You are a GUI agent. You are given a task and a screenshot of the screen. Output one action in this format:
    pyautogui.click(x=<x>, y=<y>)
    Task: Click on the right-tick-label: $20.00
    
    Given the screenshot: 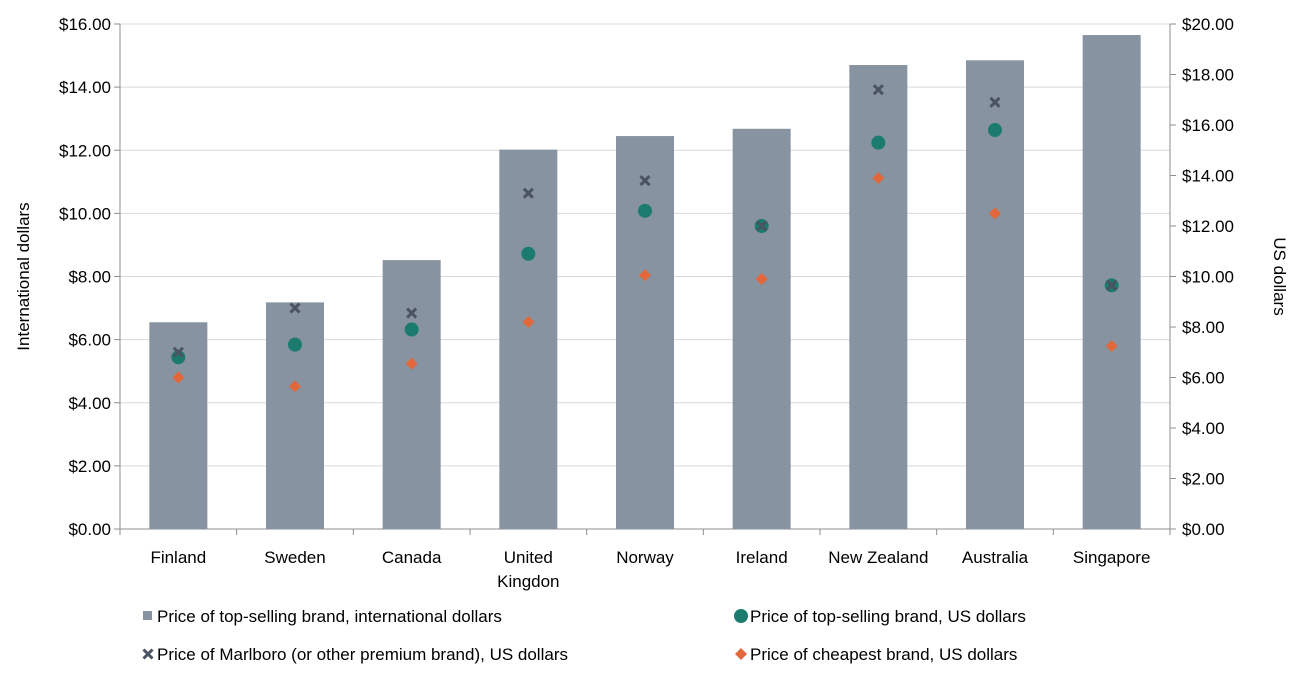 What is the action you would take?
    pyautogui.click(x=1208, y=24)
    